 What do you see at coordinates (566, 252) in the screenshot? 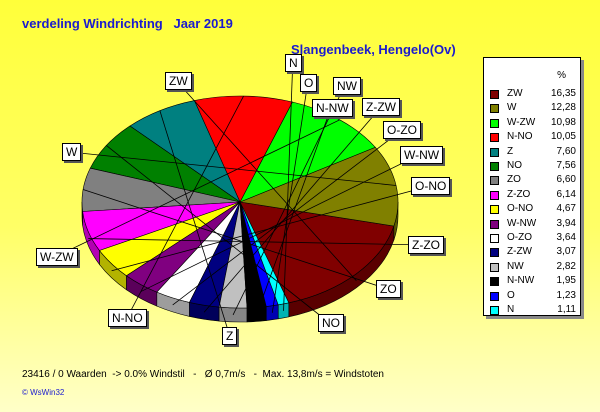
I see `legend-value: 3,07` at bounding box center [566, 252].